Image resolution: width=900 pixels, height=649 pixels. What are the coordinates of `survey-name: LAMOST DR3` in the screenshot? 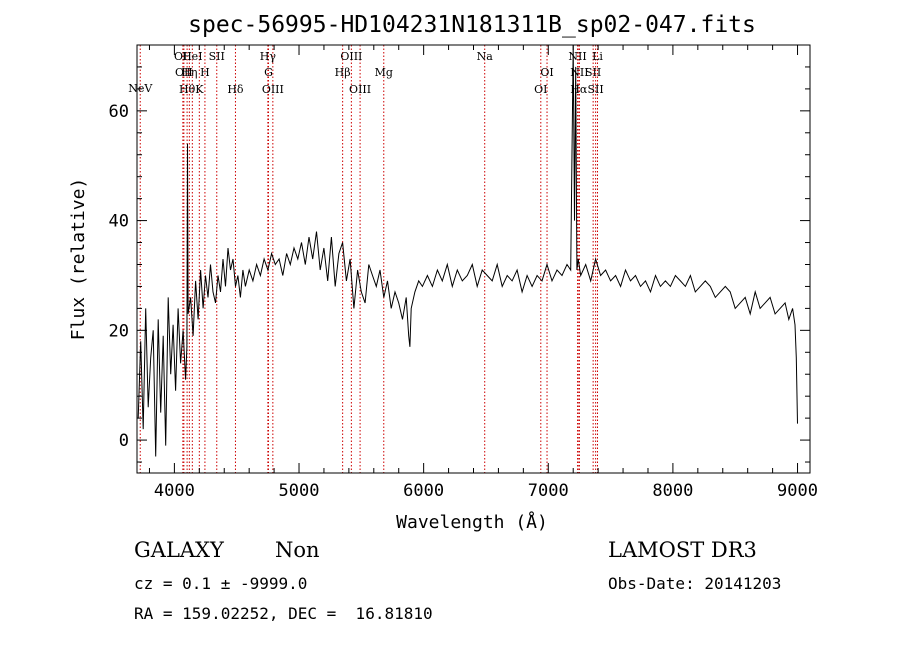 It's located at (682, 550).